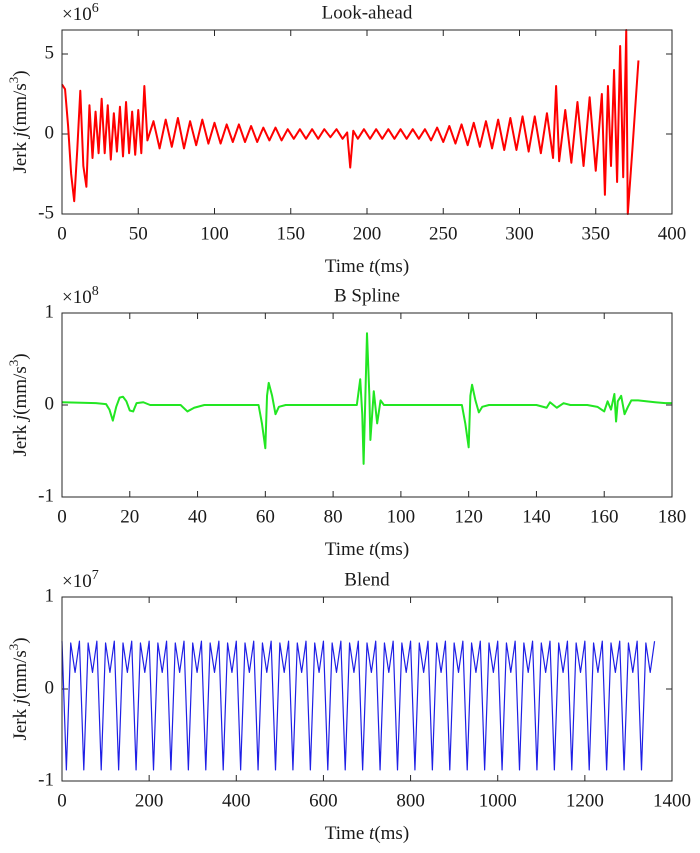  What do you see at coordinates (197, 516) in the screenshot?
I see `x-tick-label: 40` at bounding box center [197, 516].